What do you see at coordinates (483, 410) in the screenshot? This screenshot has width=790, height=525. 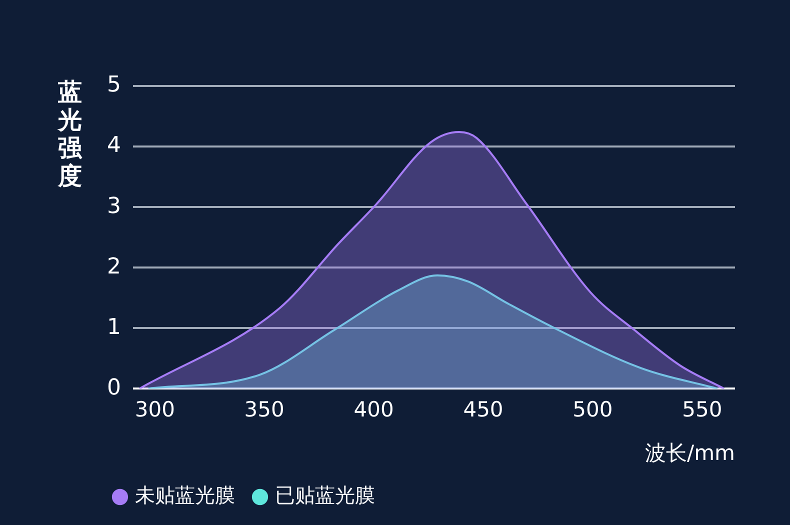 I see `x-tick-label: 450` at bounding box center [483, 410].